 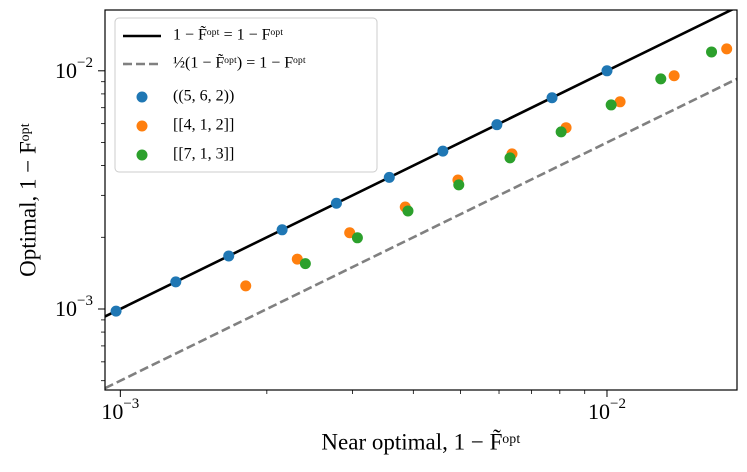 What do you see at coordinates (228, 35) in the screenshot?
I see `legend-label: 1 − F̃ᵒᵖᵗ = 1 − Fᵒᵖᵗ` at bounding box center [228, 35].